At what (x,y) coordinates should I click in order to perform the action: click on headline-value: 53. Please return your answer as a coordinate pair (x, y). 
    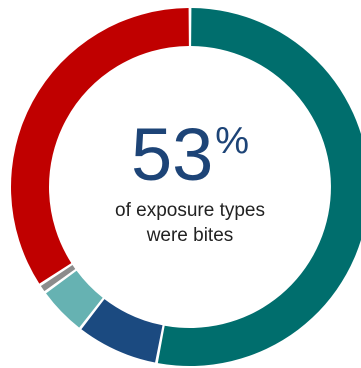
    Looking at the image, I should click on (172, 154).